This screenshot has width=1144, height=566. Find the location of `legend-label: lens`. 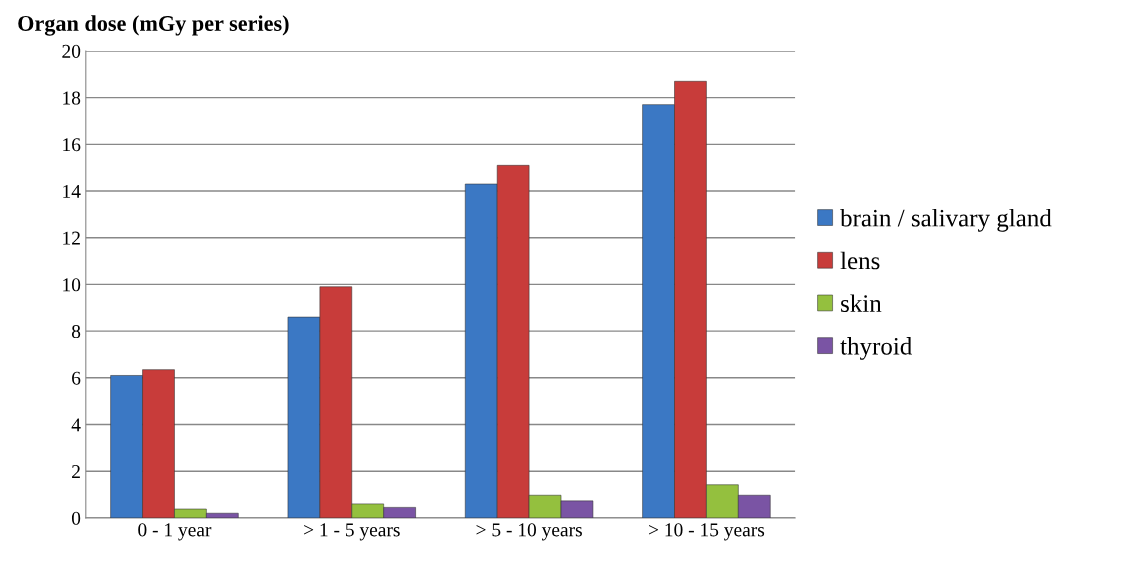

legend-label: lens is located at coordinates (860, 260).